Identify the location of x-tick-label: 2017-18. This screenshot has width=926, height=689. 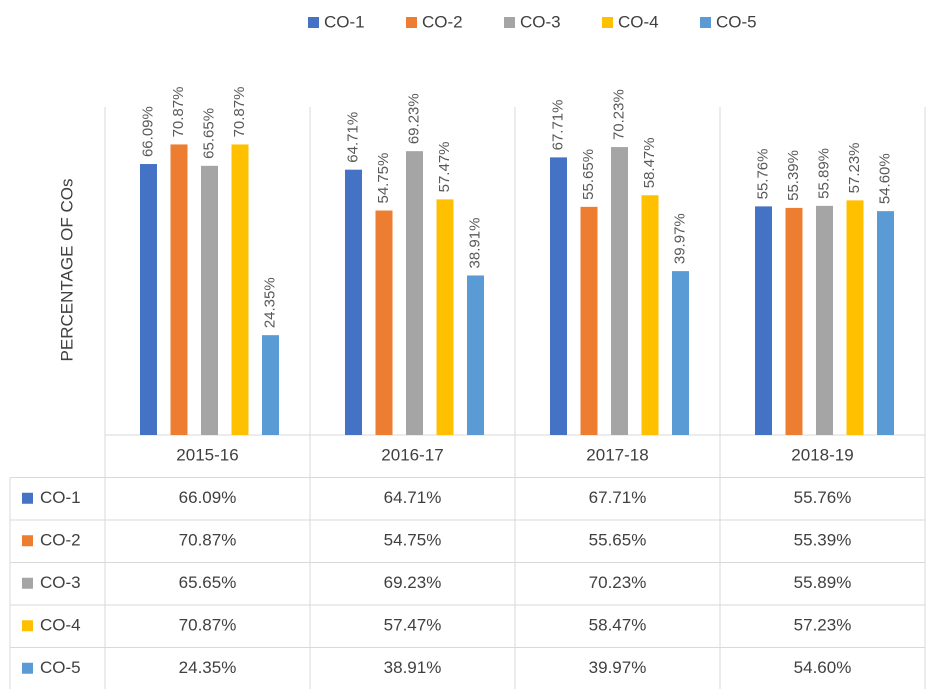
(617, 455).